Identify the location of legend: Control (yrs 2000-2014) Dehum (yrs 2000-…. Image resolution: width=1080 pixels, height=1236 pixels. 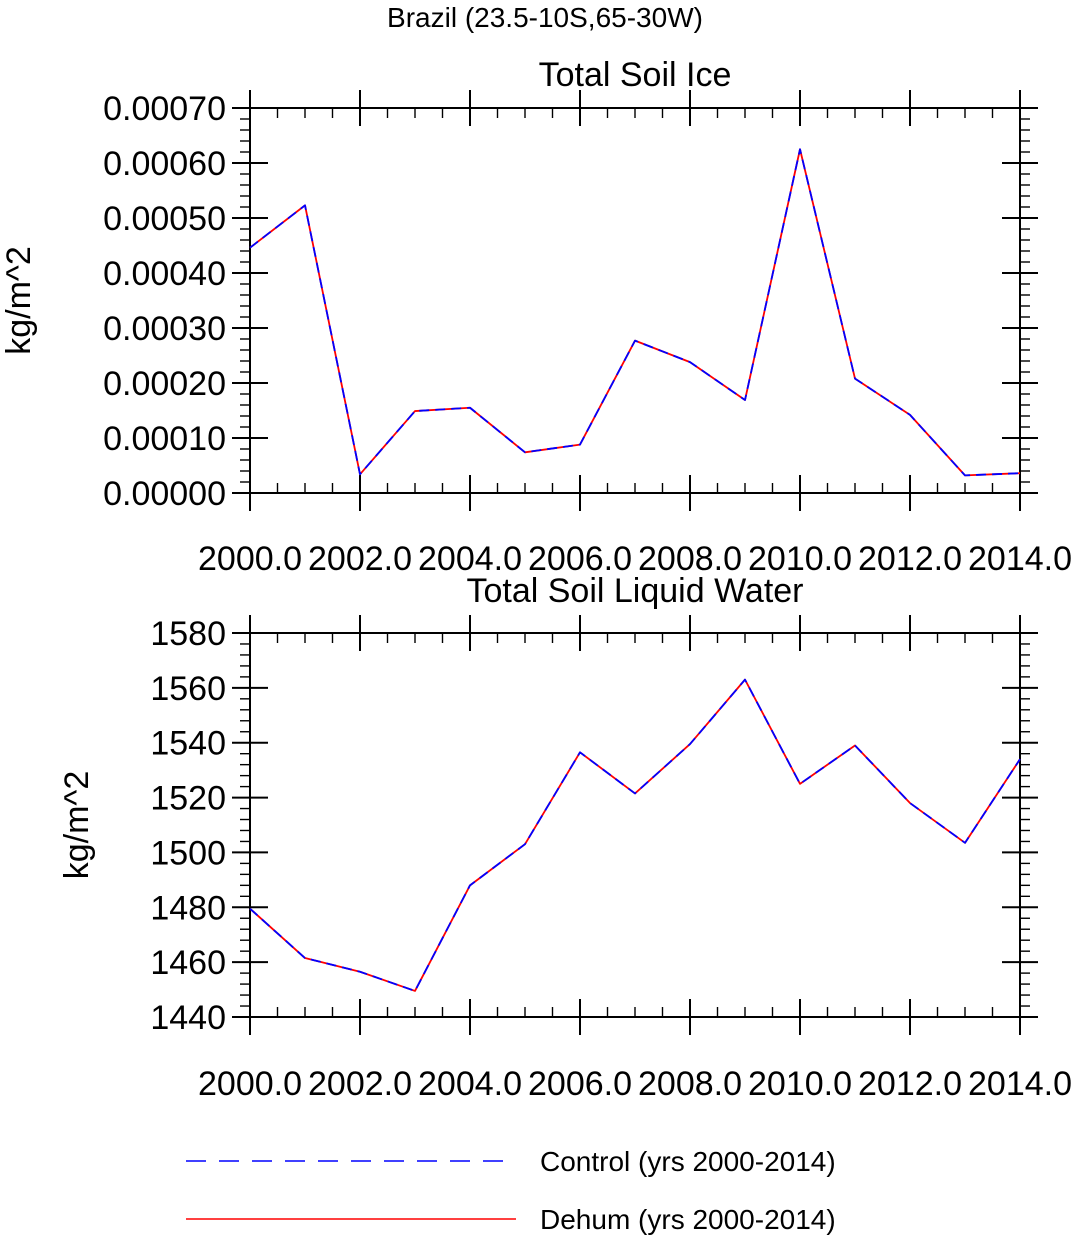
(511, 1190).